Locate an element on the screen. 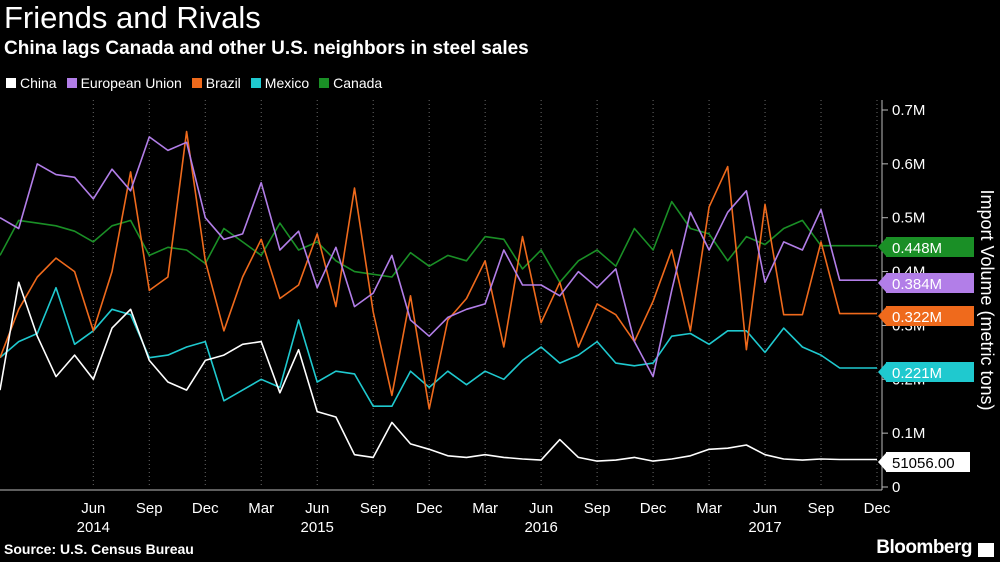 The image size is (1000, 562). end-label-mexico: 0.221M is located at coordinates (917, 373).